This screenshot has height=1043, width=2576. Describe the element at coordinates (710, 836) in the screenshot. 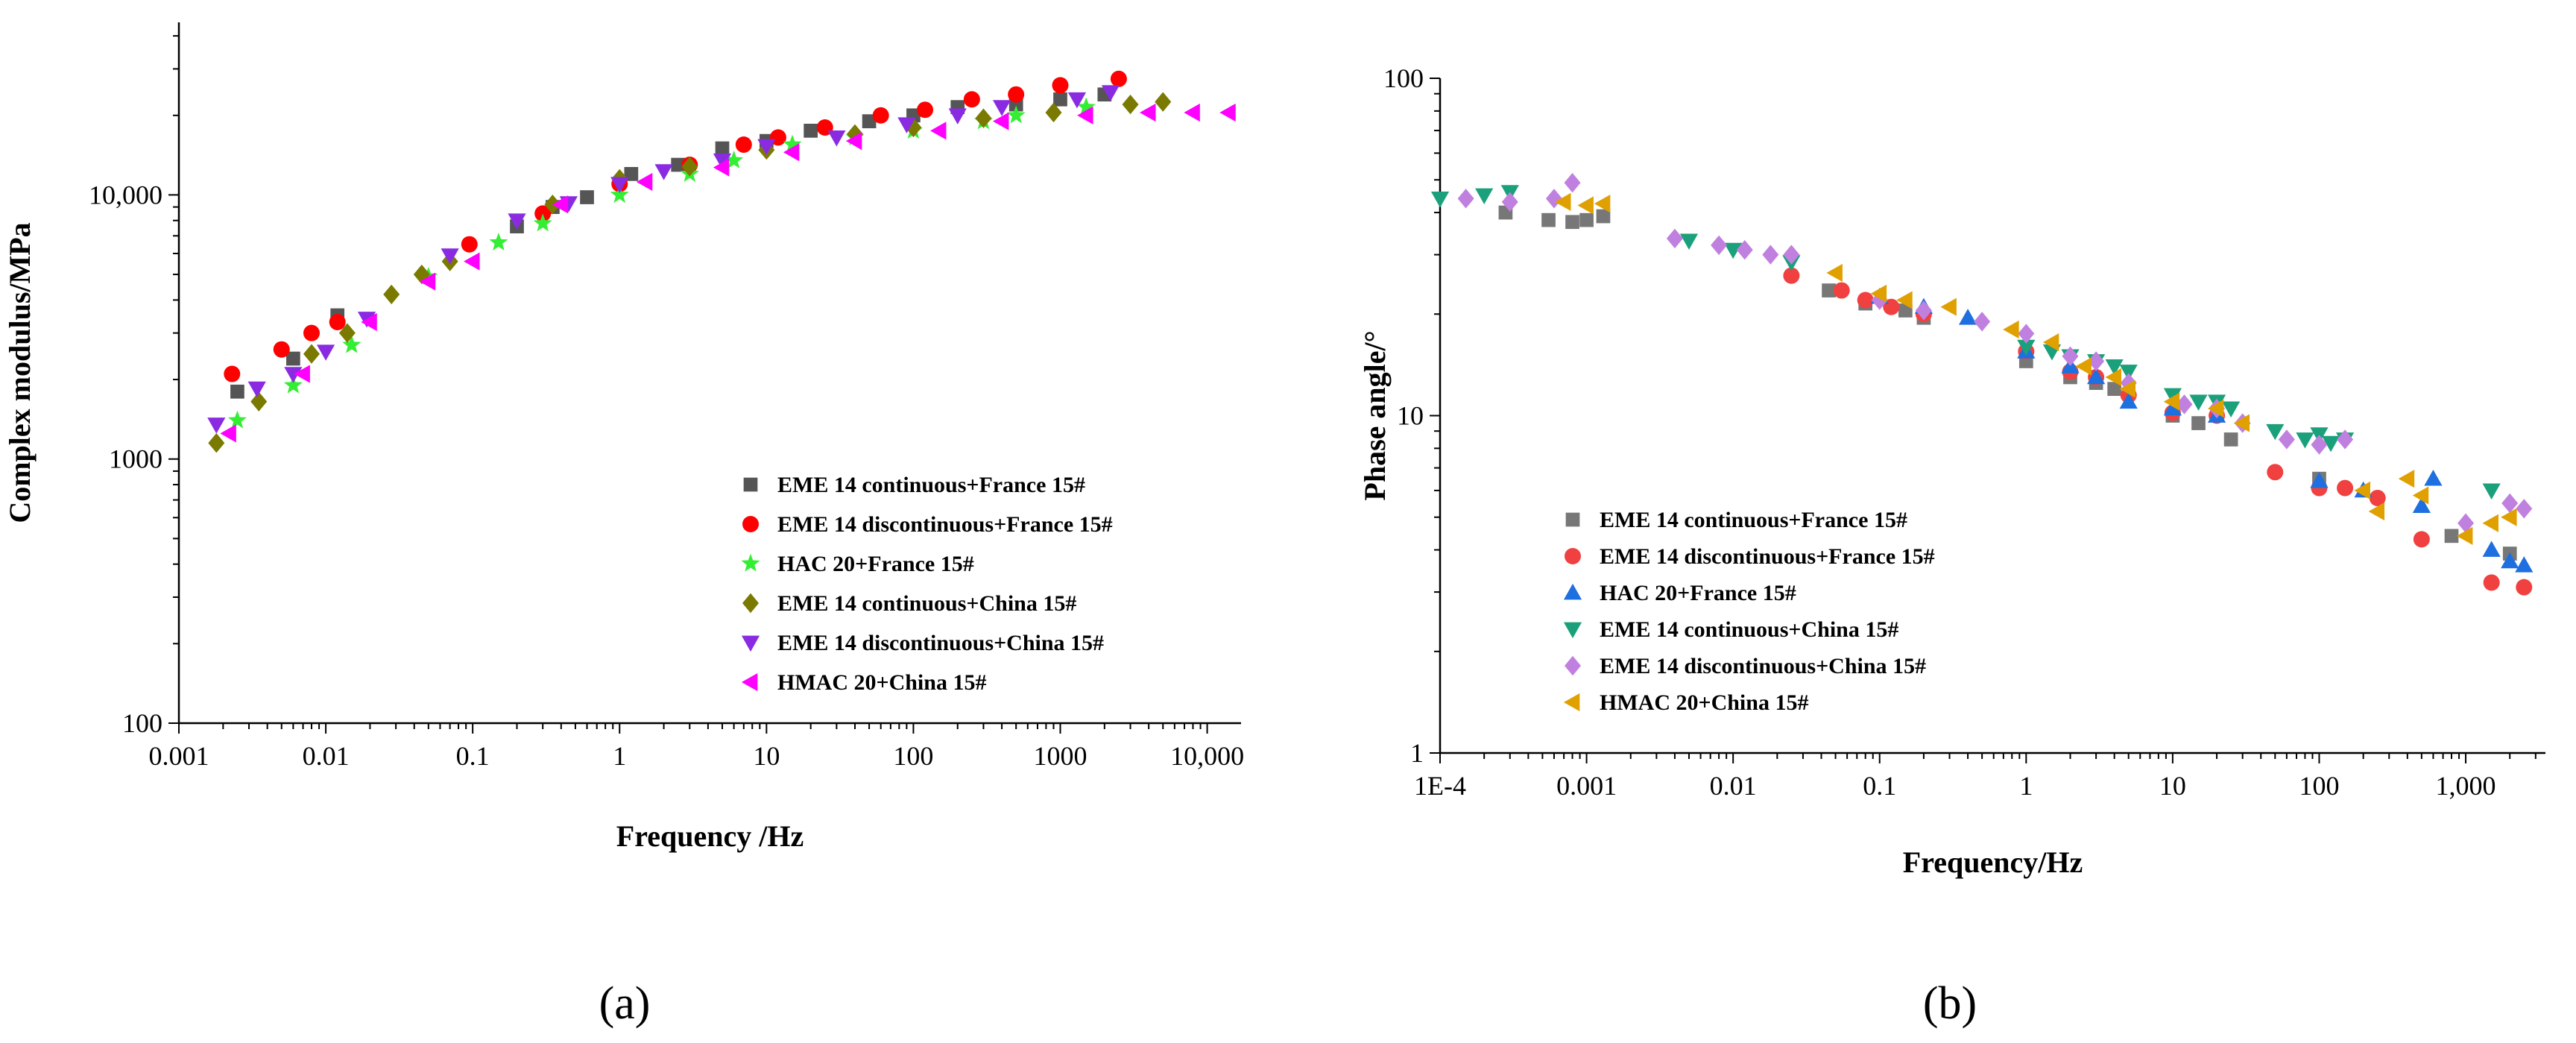

I see `x-axis-label: Frequency /Hz` at that location.